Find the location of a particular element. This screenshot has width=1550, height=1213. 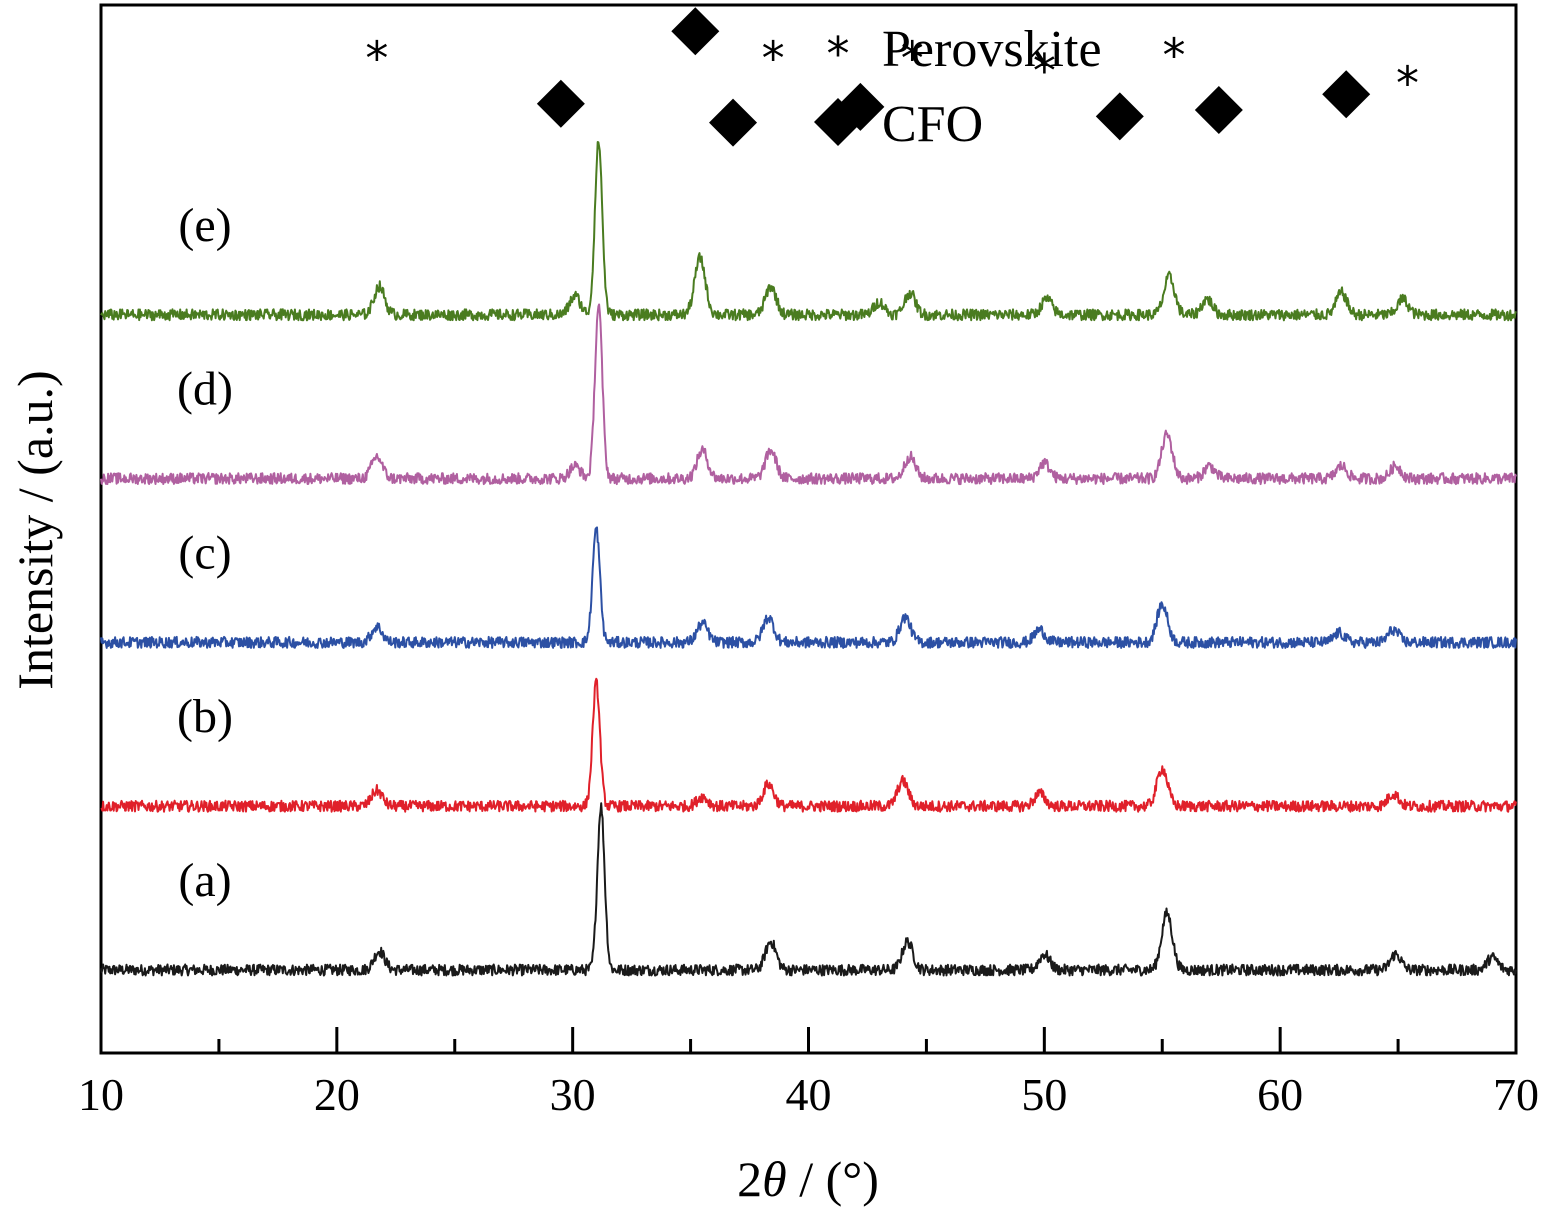

x-axis-ticks is located at coordinates (808, 1040).